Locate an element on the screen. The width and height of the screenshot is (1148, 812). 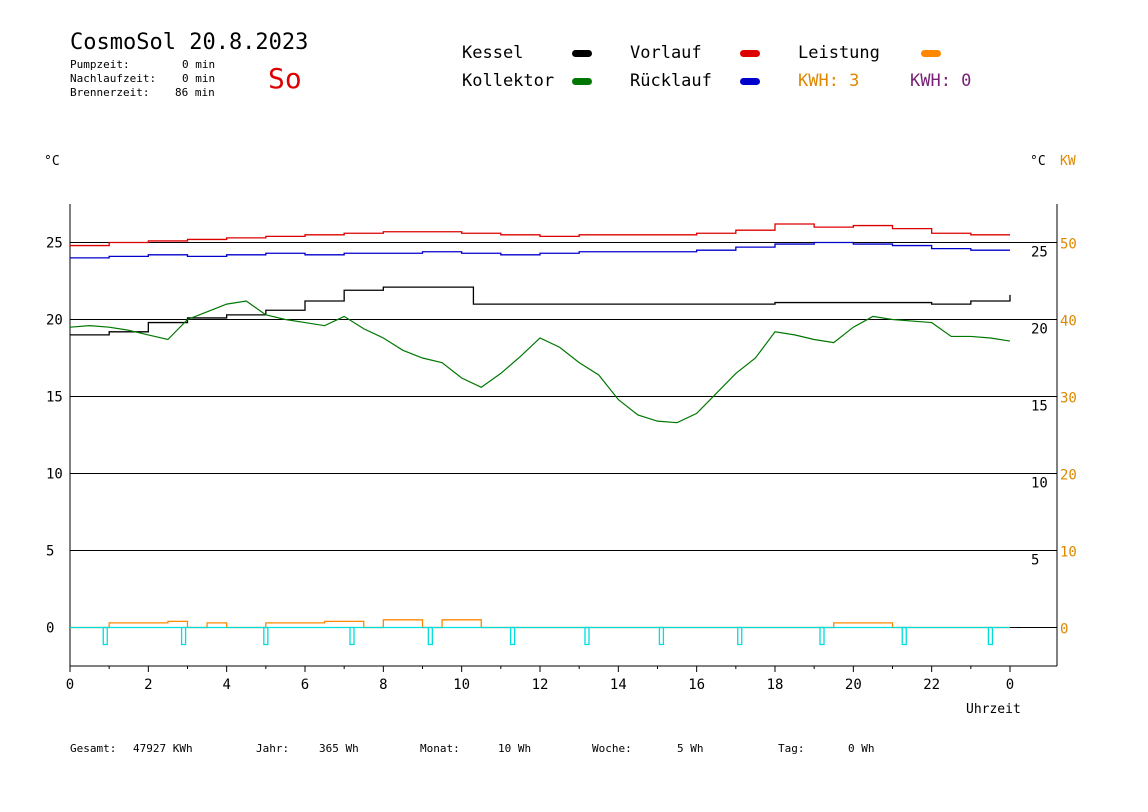
y-left-tick-label: 0 is located at coordinates (50, 629).